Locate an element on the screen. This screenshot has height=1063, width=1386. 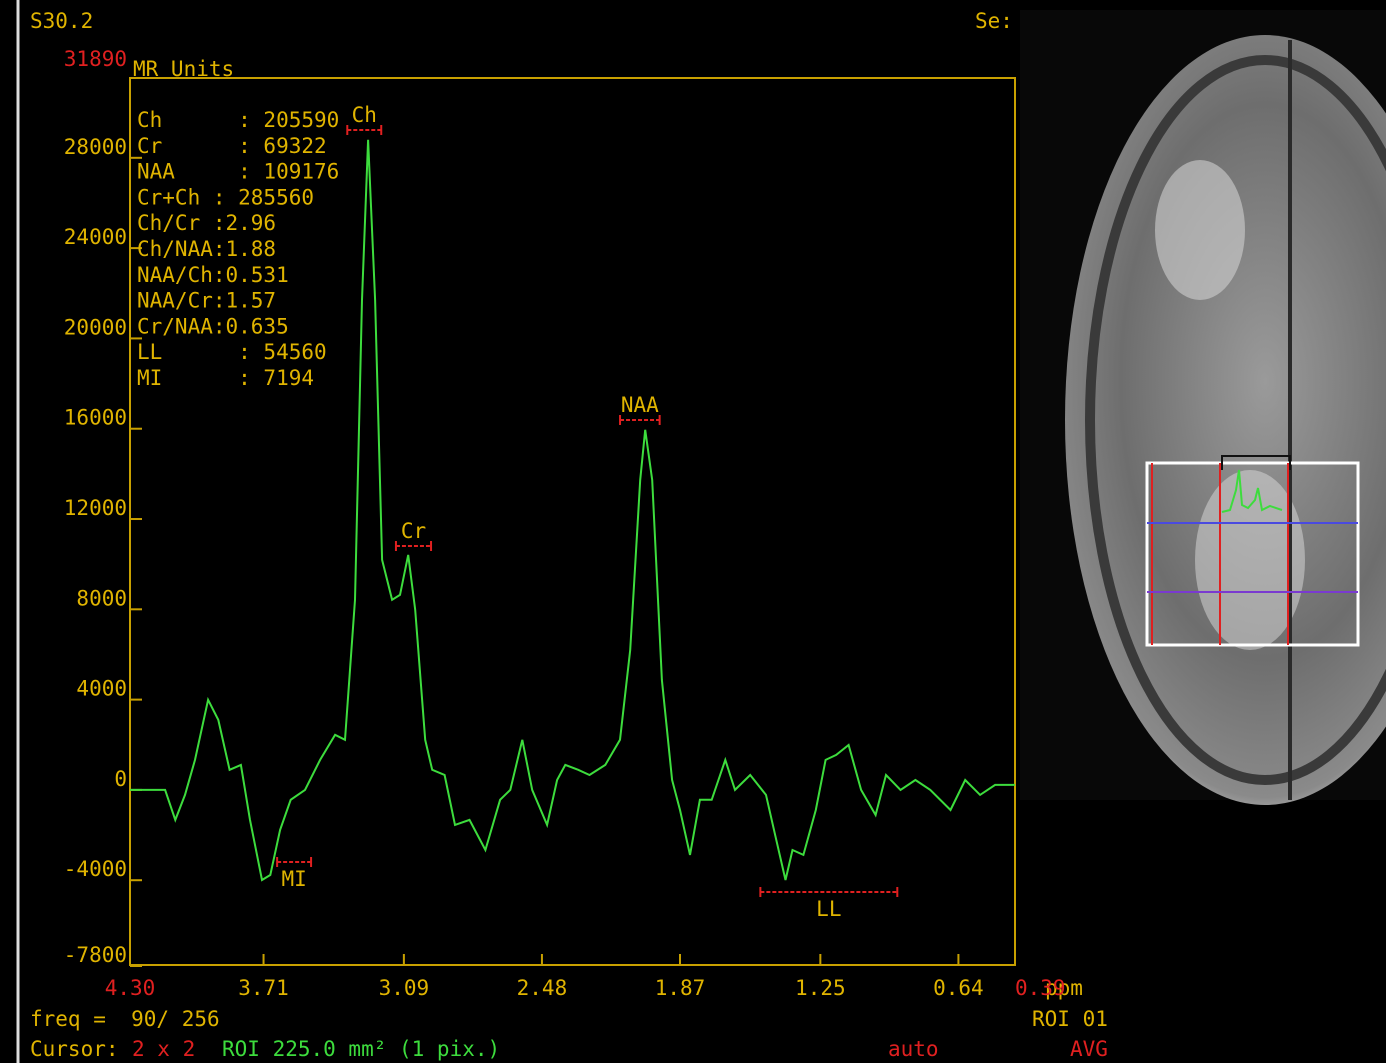
stat-line: NAA/Cr:1.57 is located at coordinates (206, 301).